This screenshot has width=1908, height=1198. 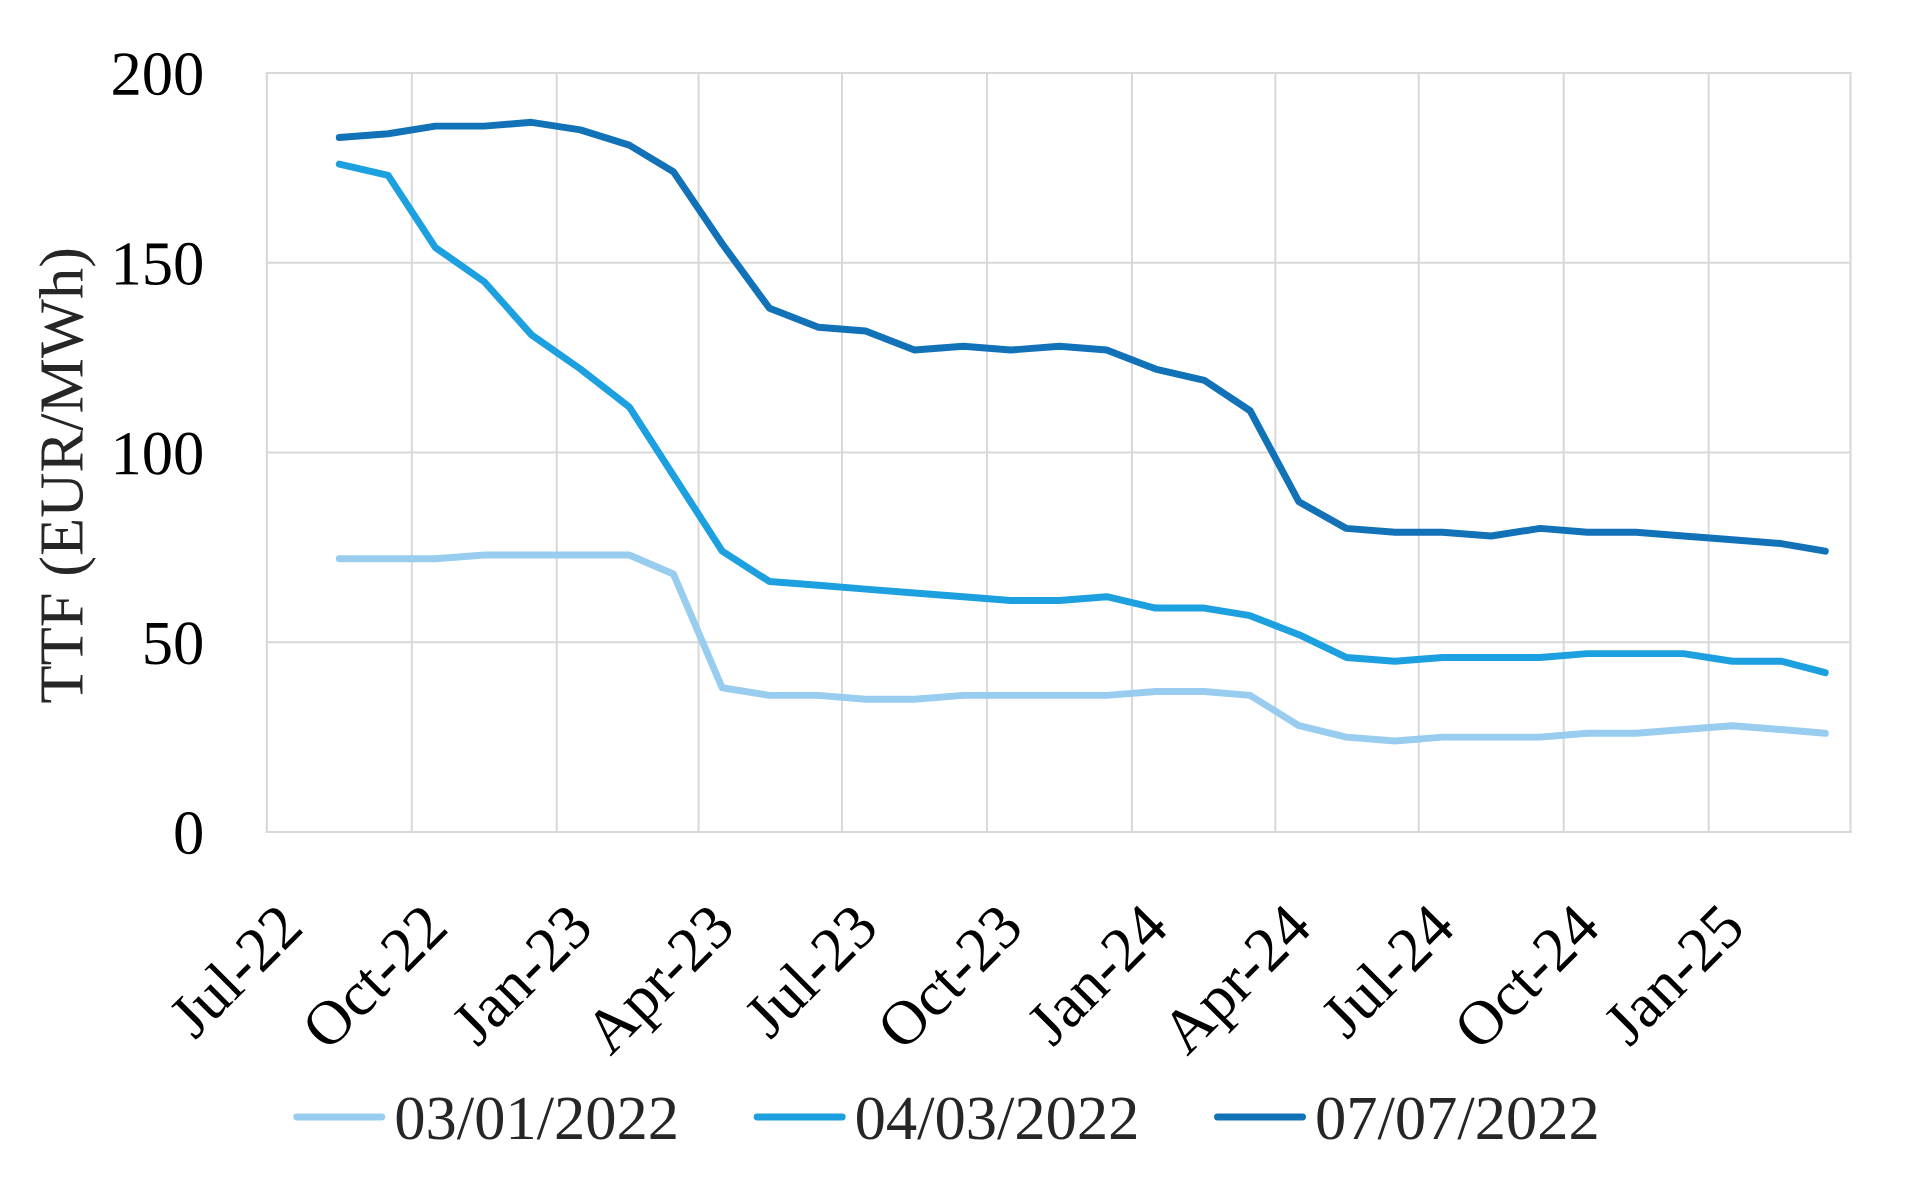 What do you see at coordinates (159, 453) in the screenshot?
I see `y-tick-label: 100` at bounding box center [159, 453].